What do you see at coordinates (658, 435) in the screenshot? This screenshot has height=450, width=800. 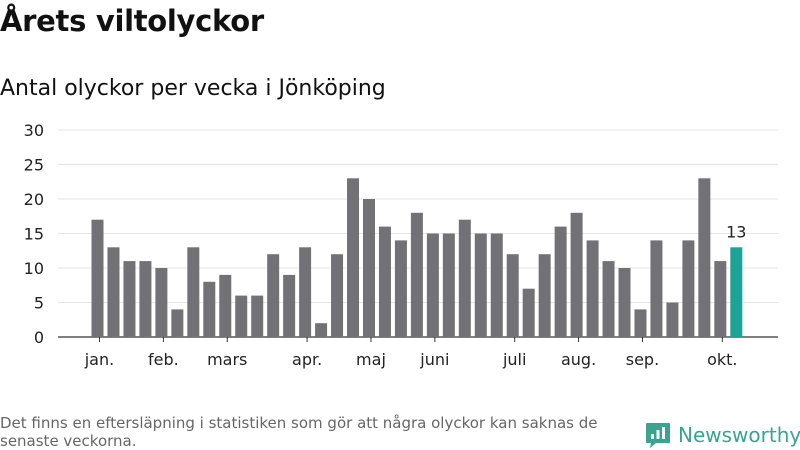 I see `newsworthy-logo-icon` at bounding box center [658, 435].